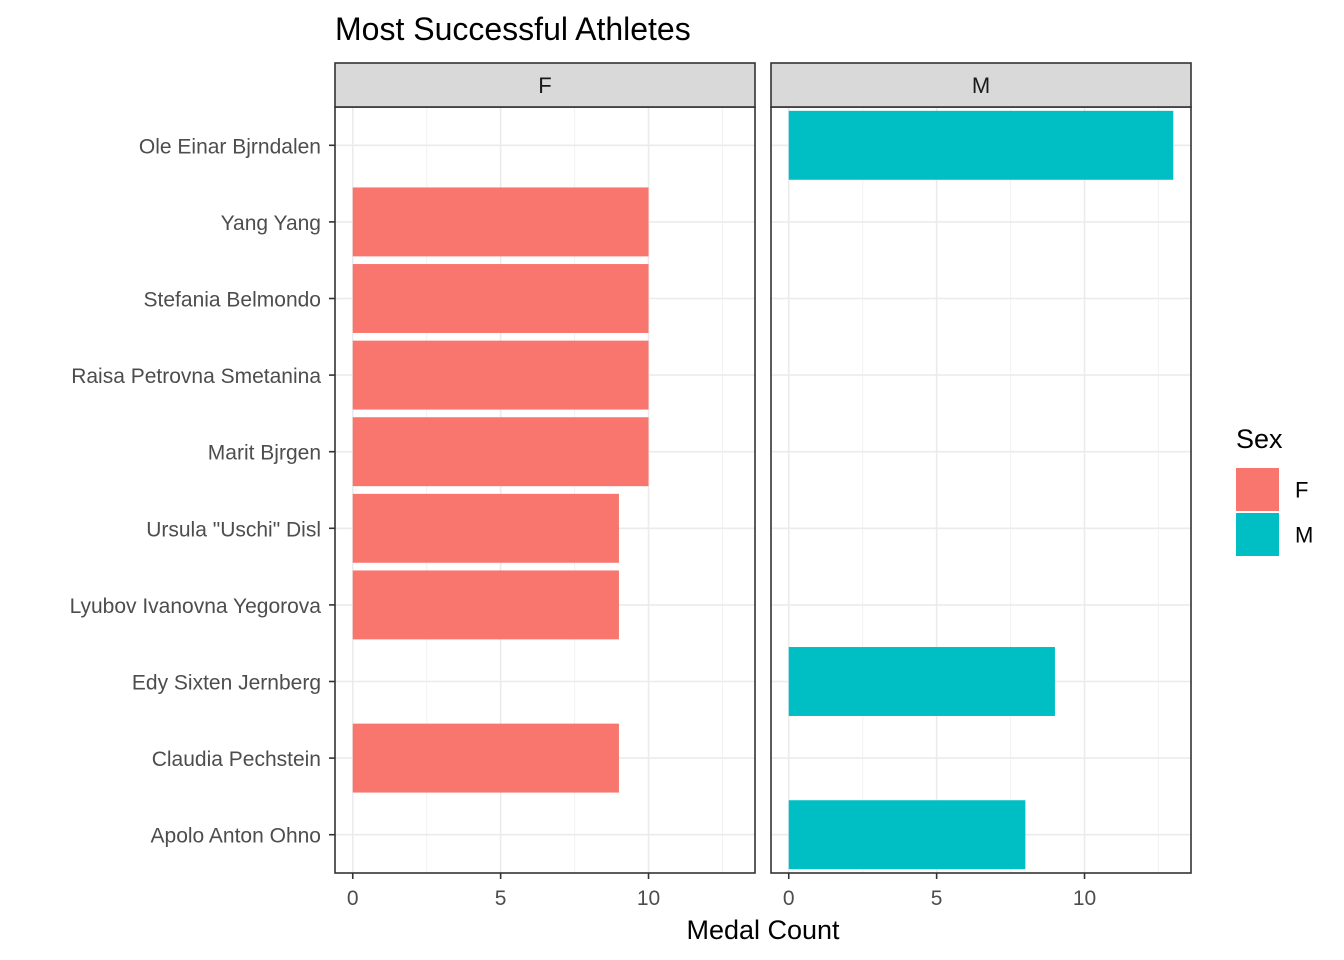 The image size is (1344, 960). What do you see at coordinates (236, 836) in the screenshot?
I see `y-tick-label: Apolo Anton Ohno` at bounding box center [236, 836].